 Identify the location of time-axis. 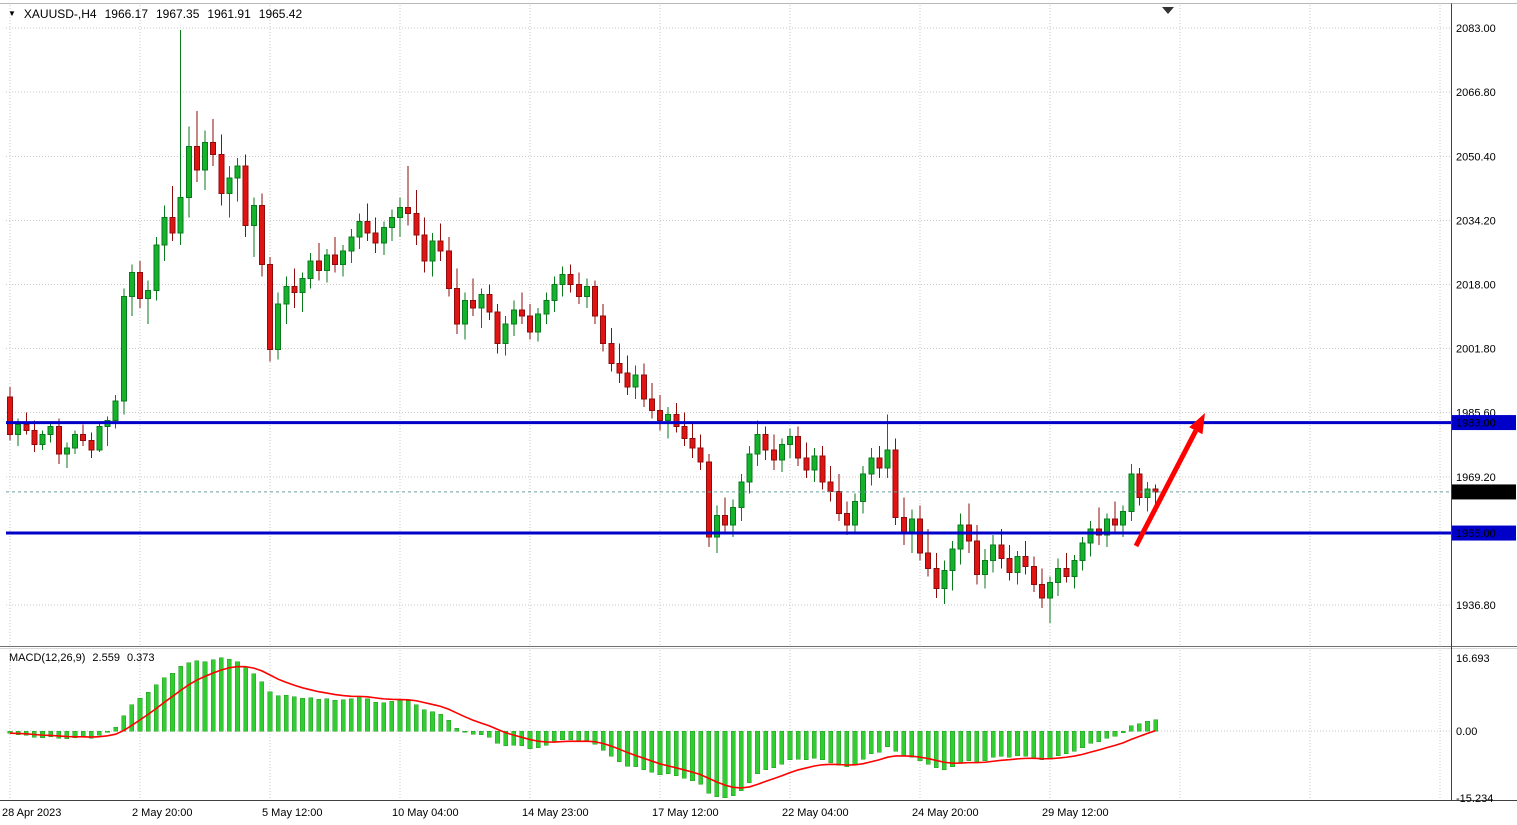
(758, 813).